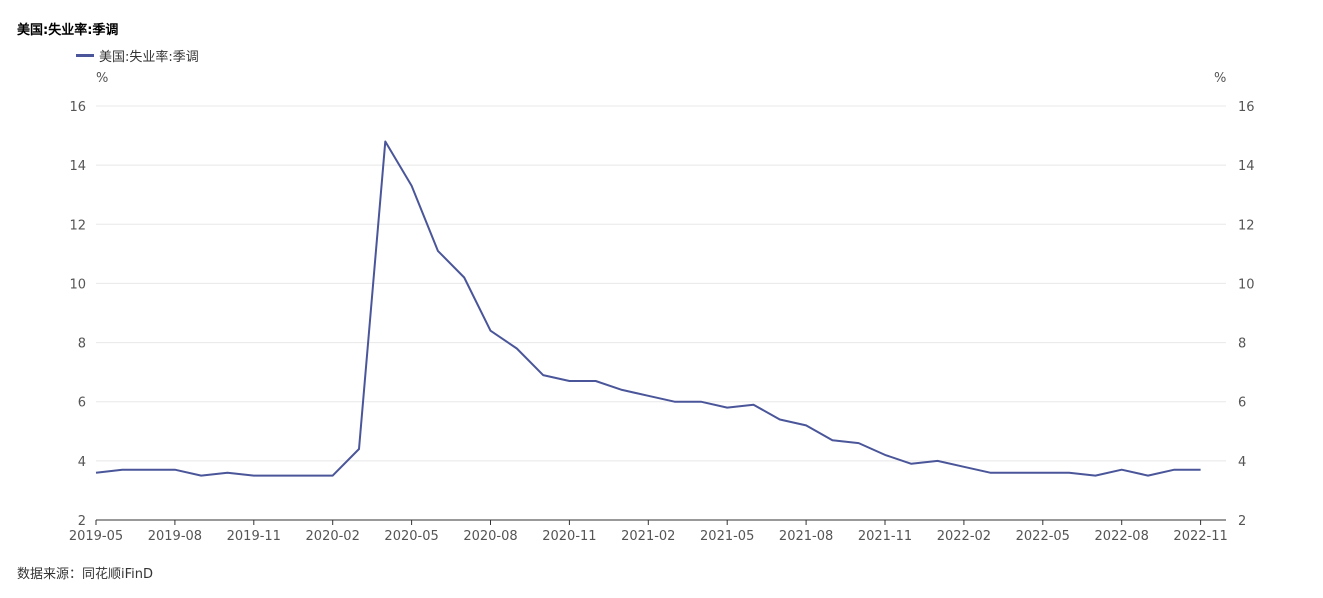 This screenshot has width=1323, height=598. I want to click on legend-label: 美国:失业率:季调, so click(149, 57).